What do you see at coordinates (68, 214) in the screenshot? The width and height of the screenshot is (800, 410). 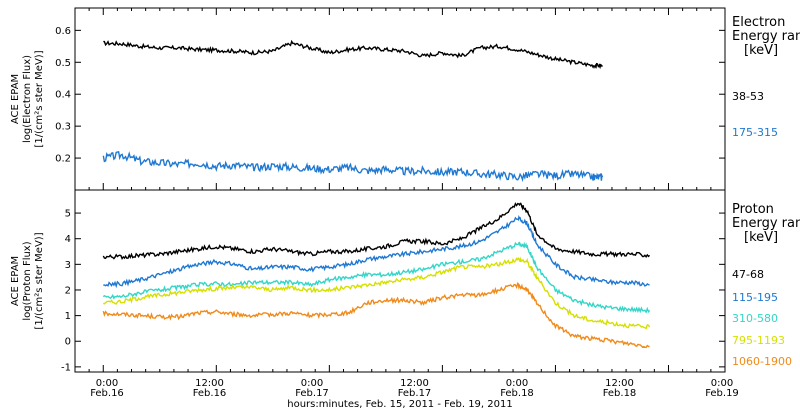 I see `proton-ytick-label: 5` at bounding box center [68, 214].